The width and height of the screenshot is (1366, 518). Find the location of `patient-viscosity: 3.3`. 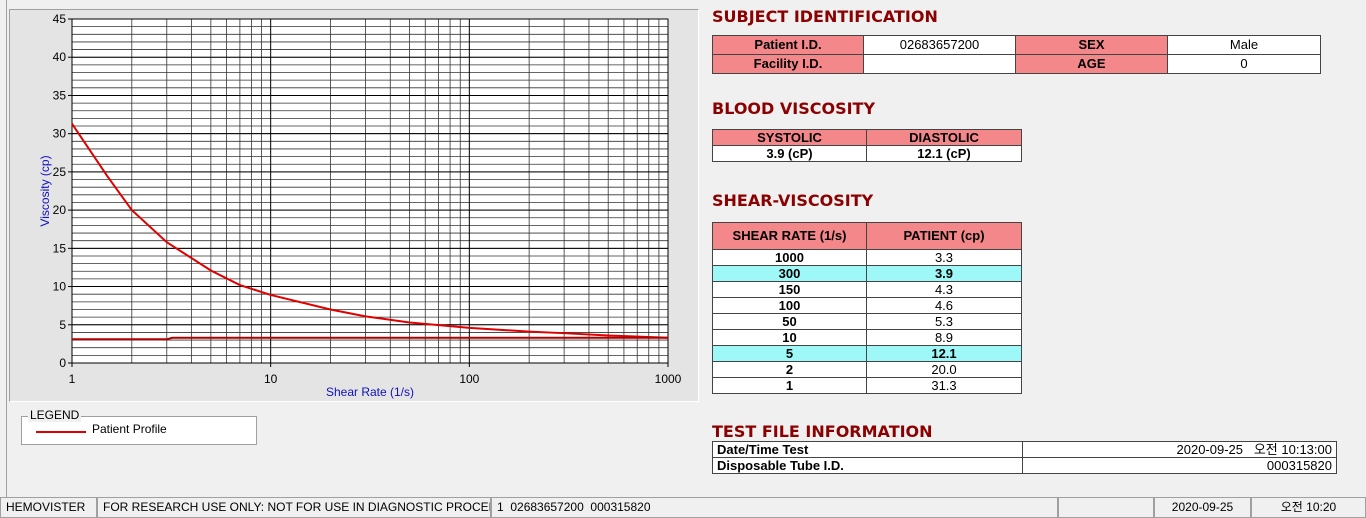

patient-viscosity: 3.3 is located at coordinates (944, 257).